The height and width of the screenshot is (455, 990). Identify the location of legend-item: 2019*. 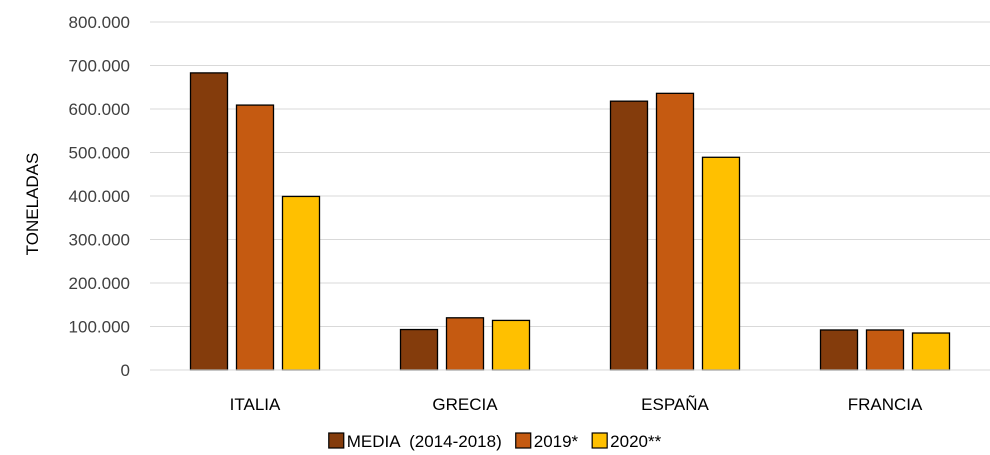
(547, 441).